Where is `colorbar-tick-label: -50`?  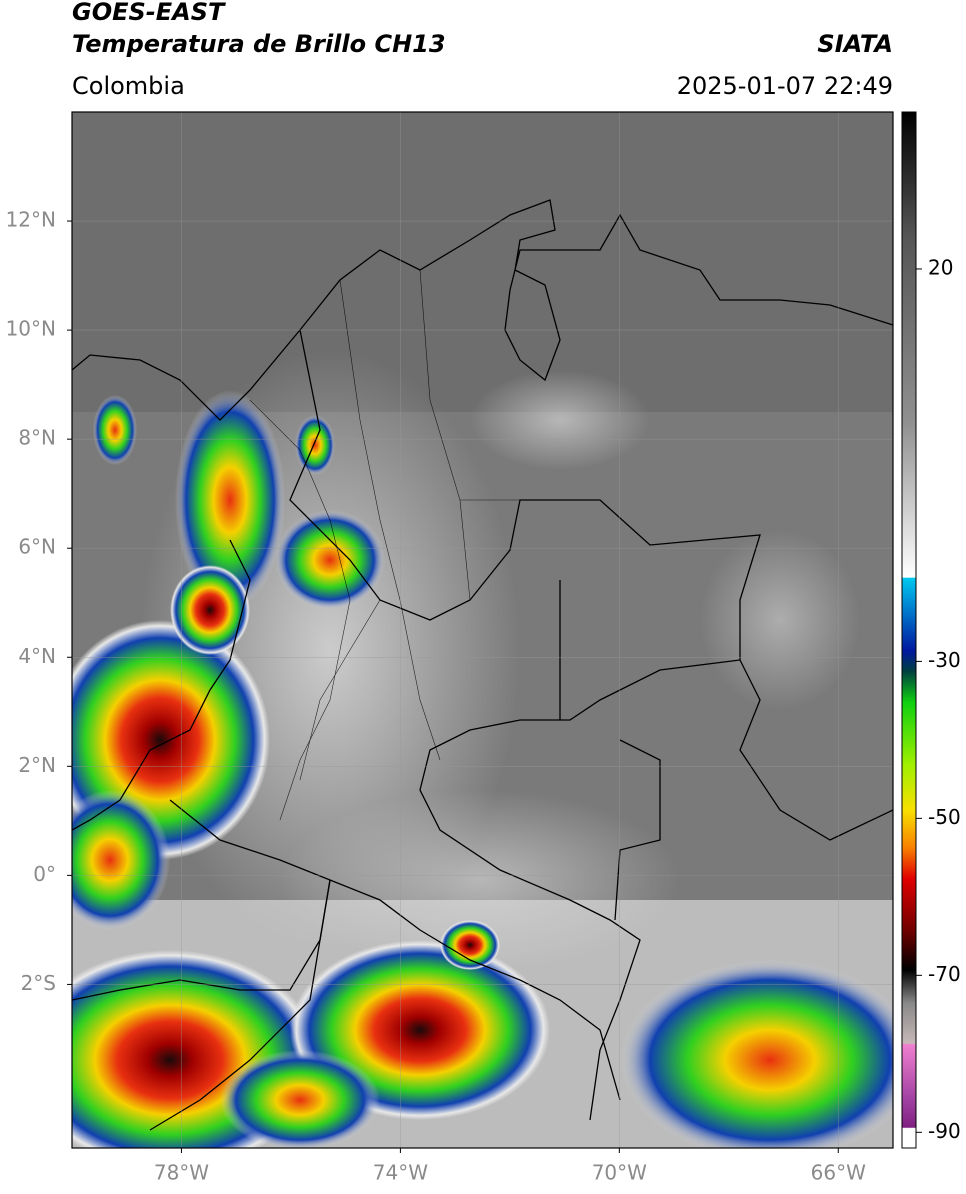 colorbar-tick-label: -50 is located at coordinates (944, 817).